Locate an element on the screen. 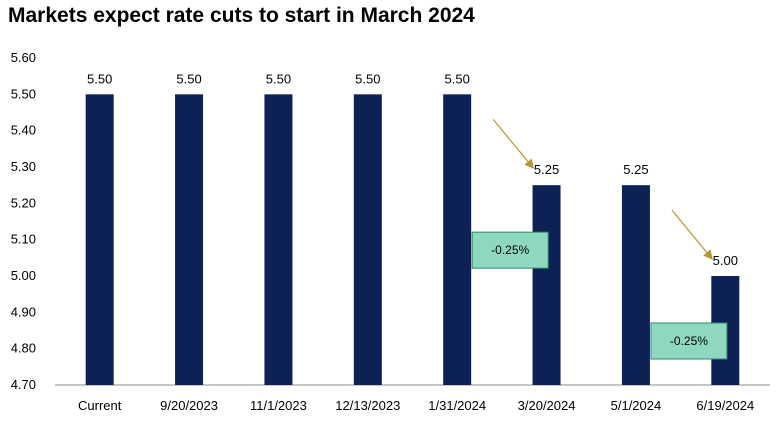 Image resolution: width=780 pixels, height=424 pixels. x-tick-label: 11/1/2023 is located at coordinates (278, 405).